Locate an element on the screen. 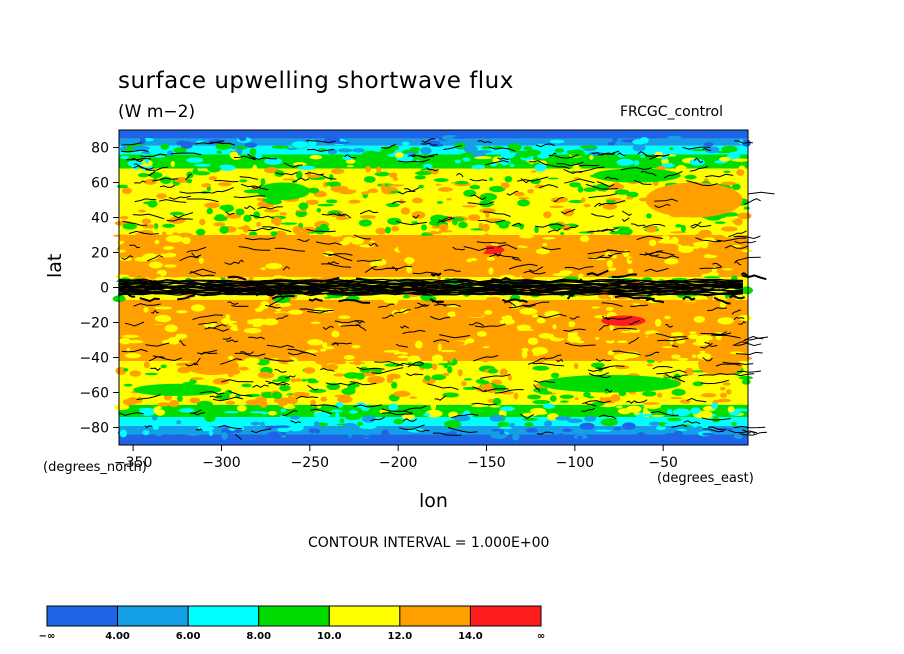 This screenshot has height=654, width=904. colorbar-label: 12.0 is located at coordinates (400, 636).